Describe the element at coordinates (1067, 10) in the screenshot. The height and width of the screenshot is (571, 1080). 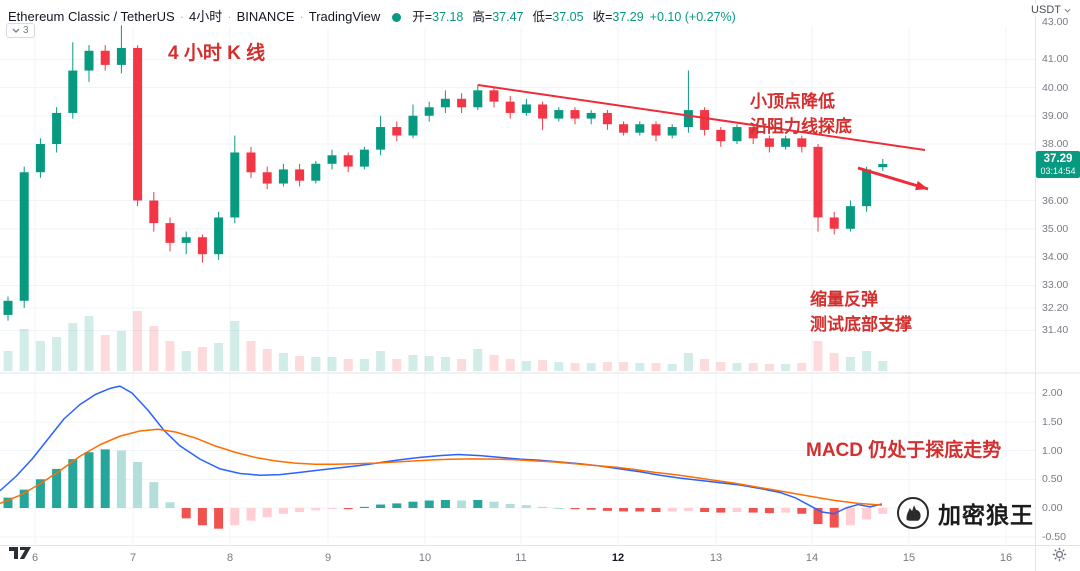
I see `chevron-down-icon` at that location.